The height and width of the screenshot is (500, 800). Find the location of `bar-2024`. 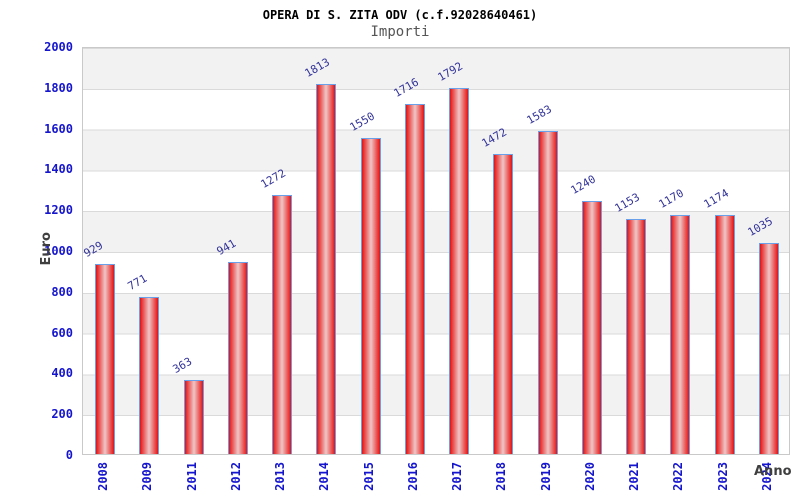

bar-2024 is located at coordinates (768, 348).